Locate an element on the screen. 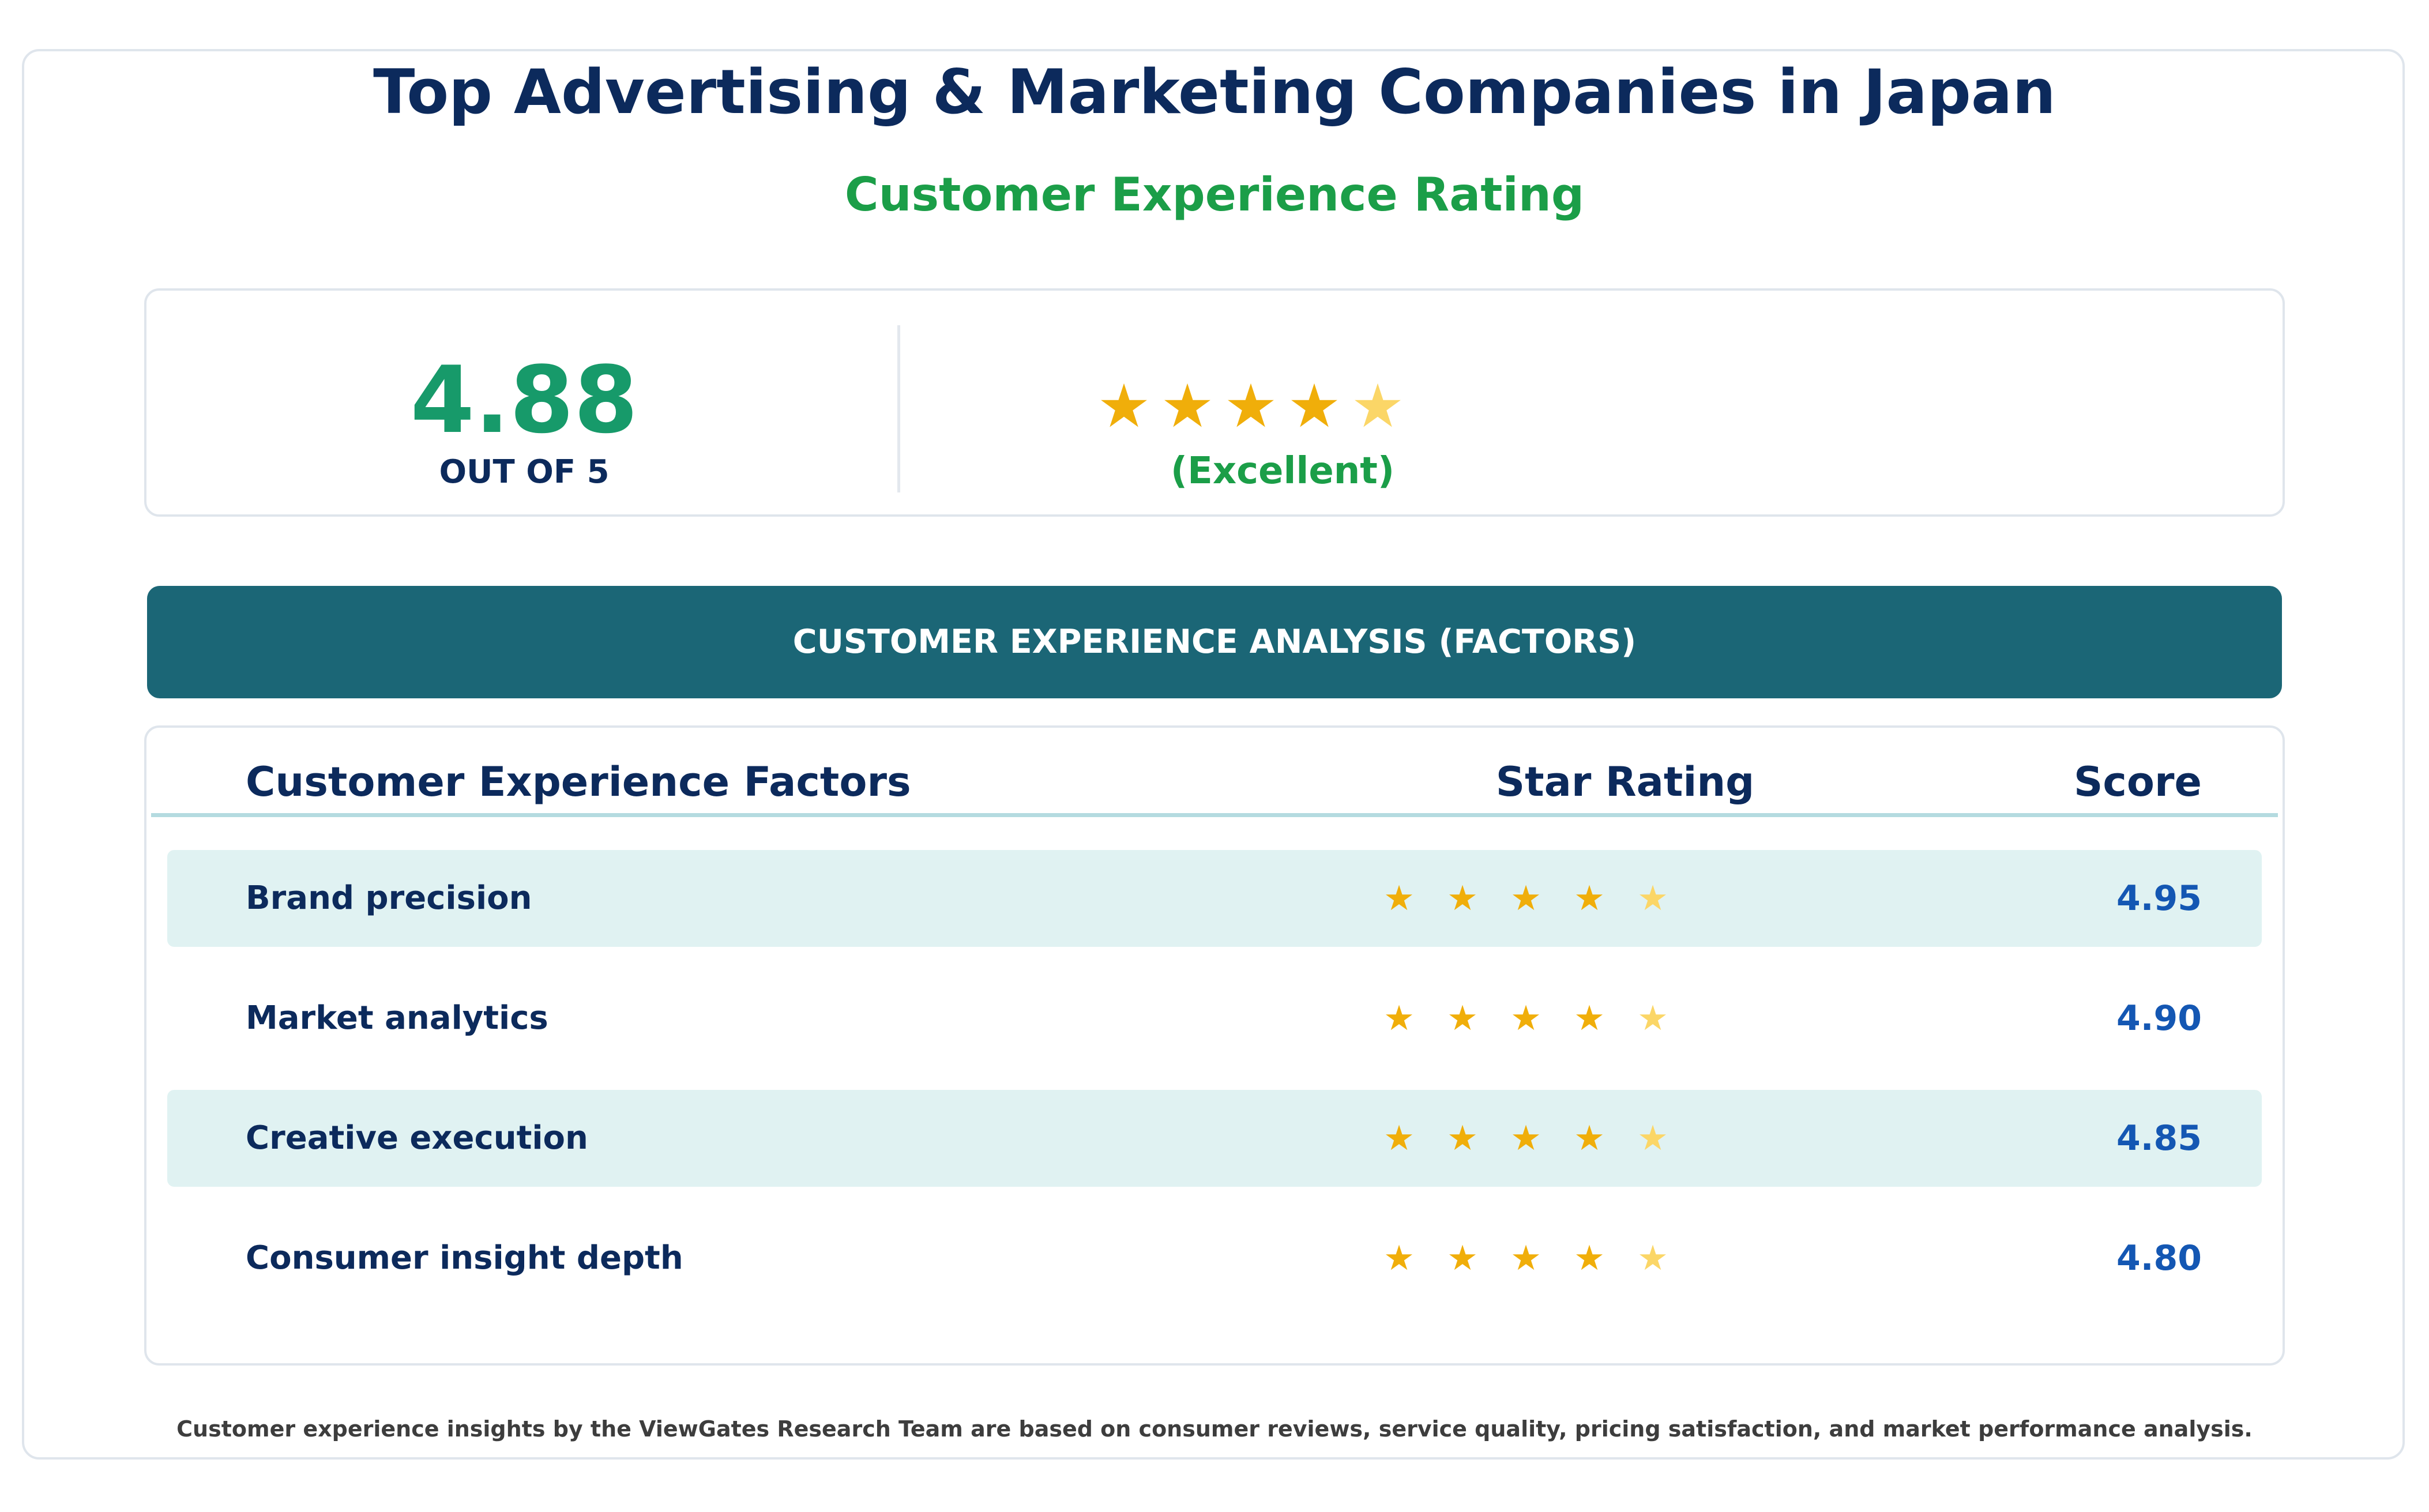  header-factor: Customer Experience Factors is located at coordinates (578, 782).